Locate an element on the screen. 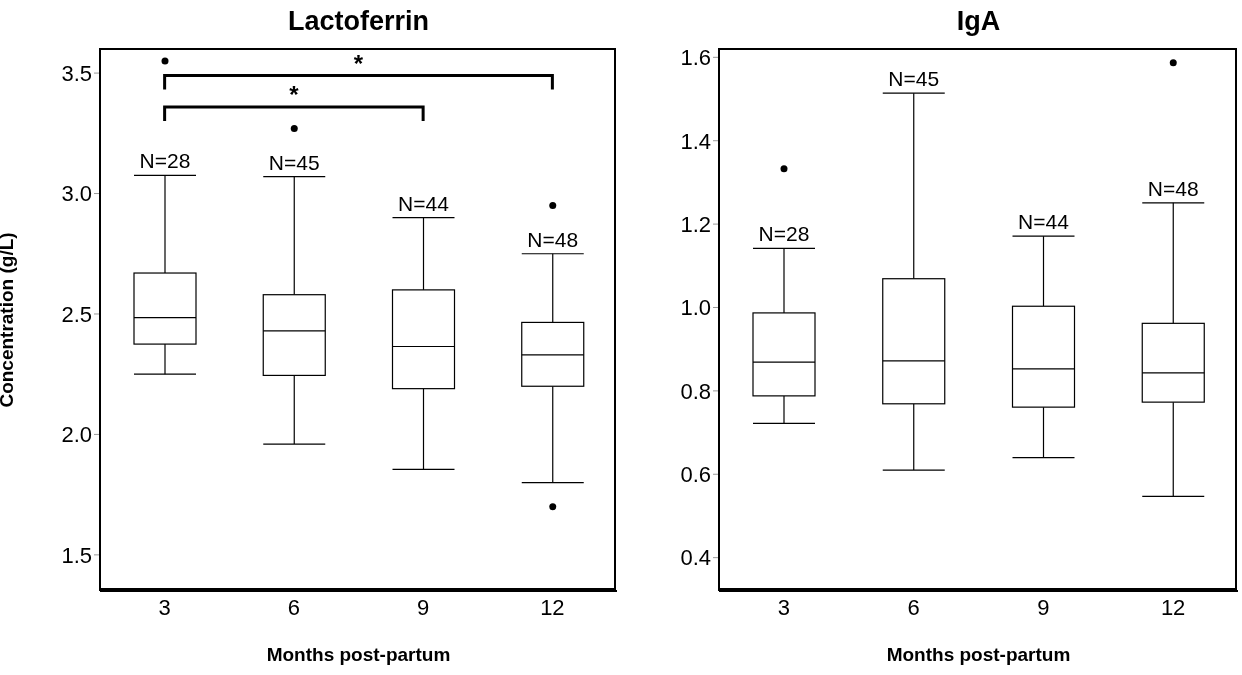  chart-title: IgA is located at coordinates (978, 21).